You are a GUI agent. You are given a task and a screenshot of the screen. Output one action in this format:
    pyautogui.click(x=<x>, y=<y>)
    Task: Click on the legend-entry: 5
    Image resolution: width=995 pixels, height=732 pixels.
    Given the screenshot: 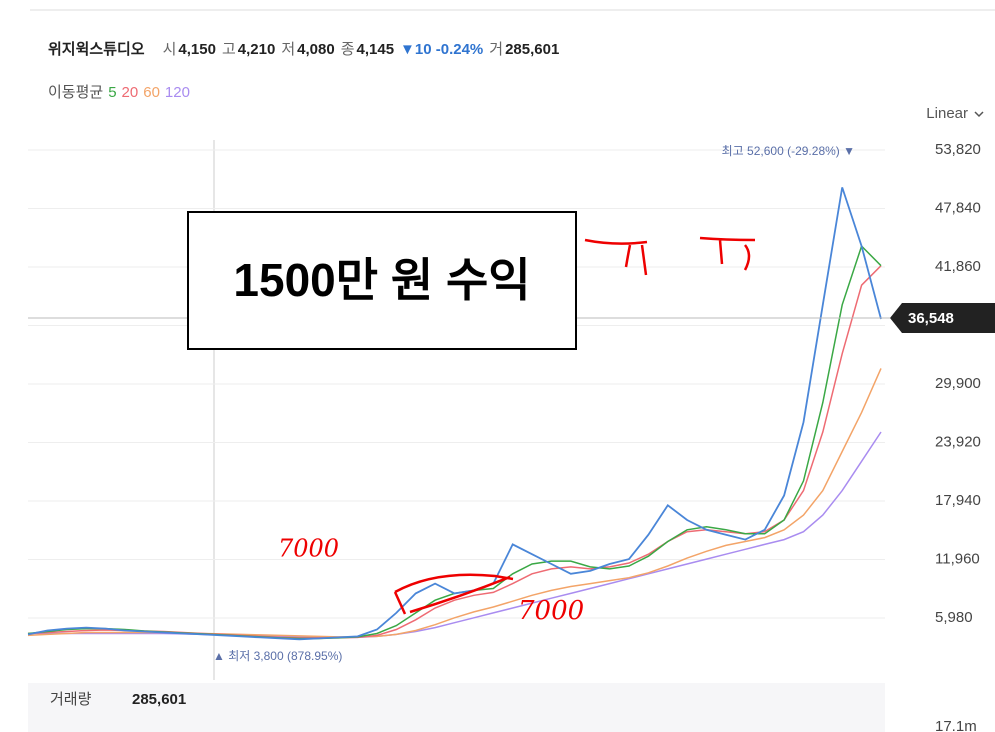 What is the action you would take?
    pyautogui.click(x=112, y=92)
    